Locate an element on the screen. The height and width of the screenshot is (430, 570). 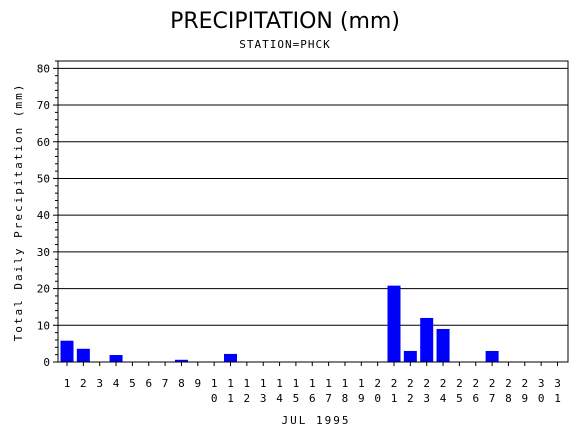
y-axis: 0 10 20 30 40 50 60 70 80 is located at coordinates (47, 214).